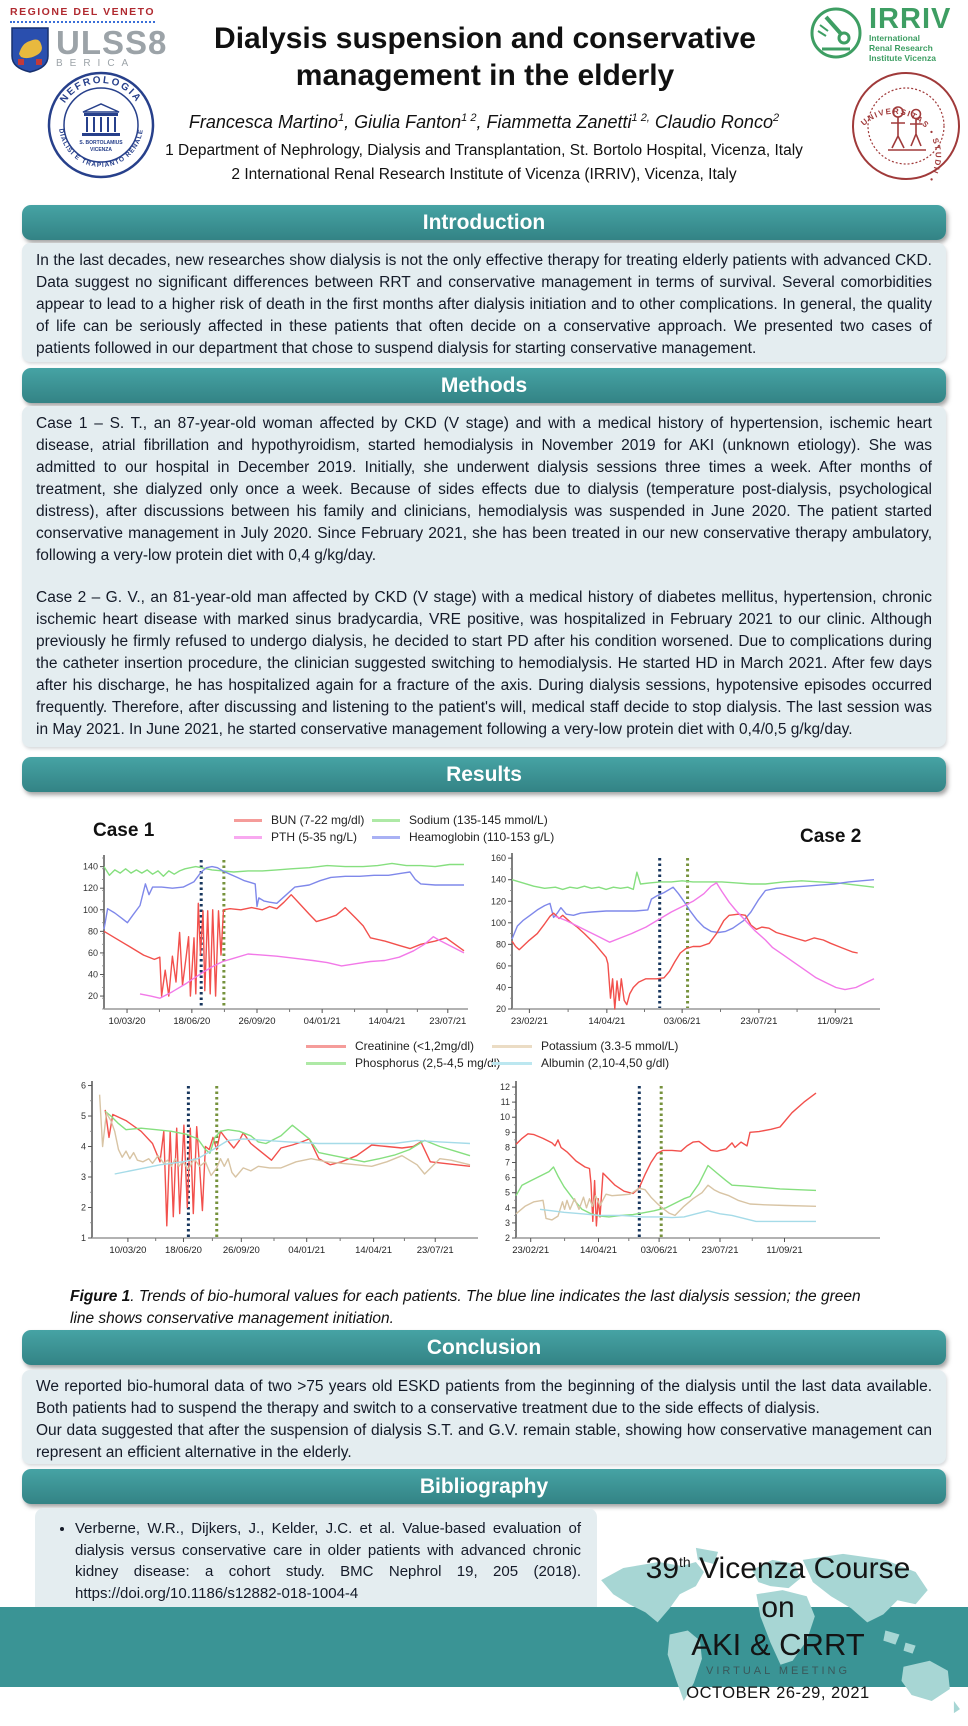 The image size is (968, 1726). What do you see at coordinates (484, 774) in the screenshot?
I see `section-bar-results: Results` at bounding box center [484, 774].